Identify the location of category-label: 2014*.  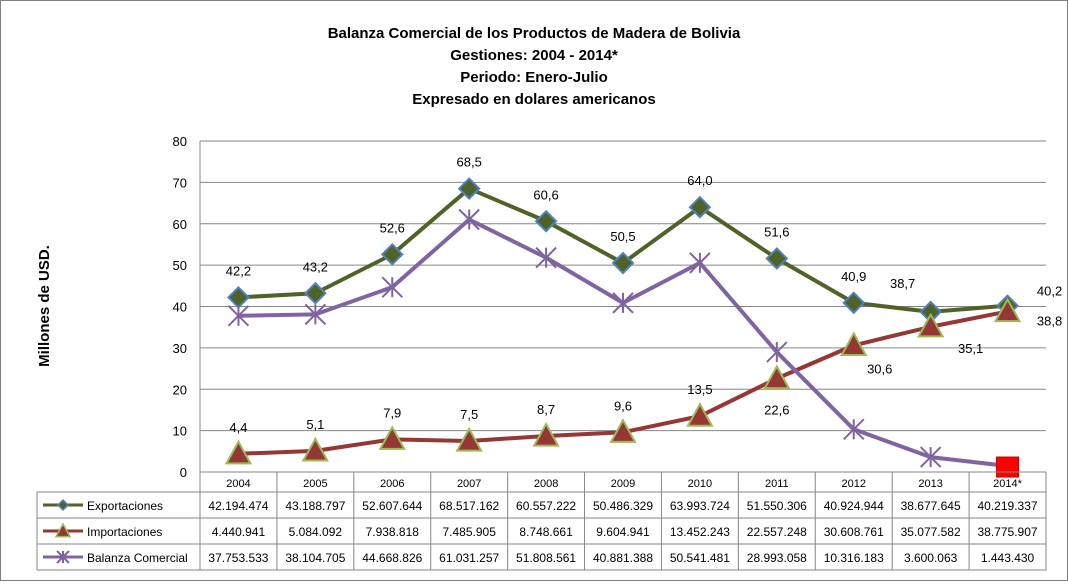
(1007, 484).